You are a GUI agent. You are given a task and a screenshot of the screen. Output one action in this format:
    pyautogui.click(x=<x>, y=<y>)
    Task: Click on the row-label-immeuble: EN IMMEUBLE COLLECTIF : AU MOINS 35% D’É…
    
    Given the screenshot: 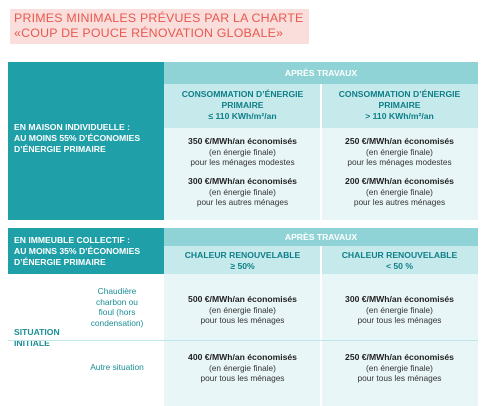 What is the action you would take?
    pyautogui.click(x=77, y=251)
    